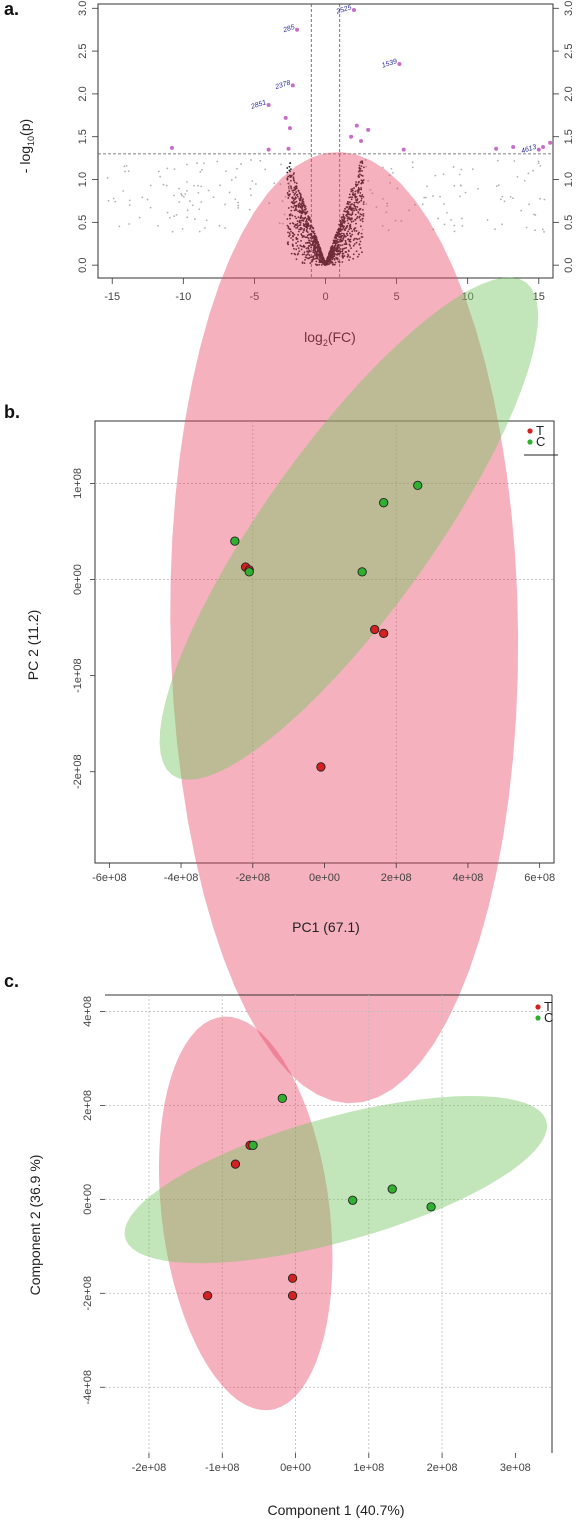 This screenshot has width=588, height=1528. Describe the element at coordinates (78, 675) in the screenshot. I see `y-tick-label: -1e+08` at that location.